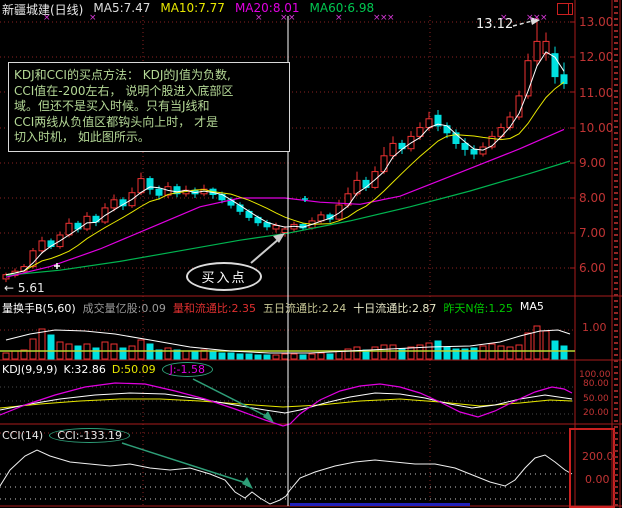 The height and width of the screenshot is (508, 622). What do you see at coordinates (597, 479) in the screenshot?
I see `cci-scale-label: 0.00` at bounding box center [597, 479].